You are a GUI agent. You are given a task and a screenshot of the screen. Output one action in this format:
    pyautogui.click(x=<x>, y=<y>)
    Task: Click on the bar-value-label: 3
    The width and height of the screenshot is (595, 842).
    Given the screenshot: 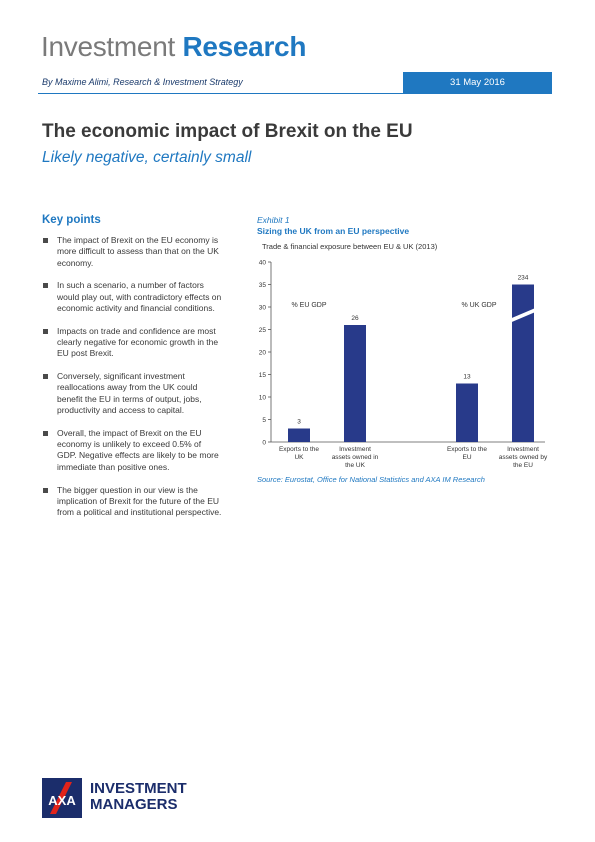 What is the action you would take?
    pyautogui.click(x=299, y=422)
    